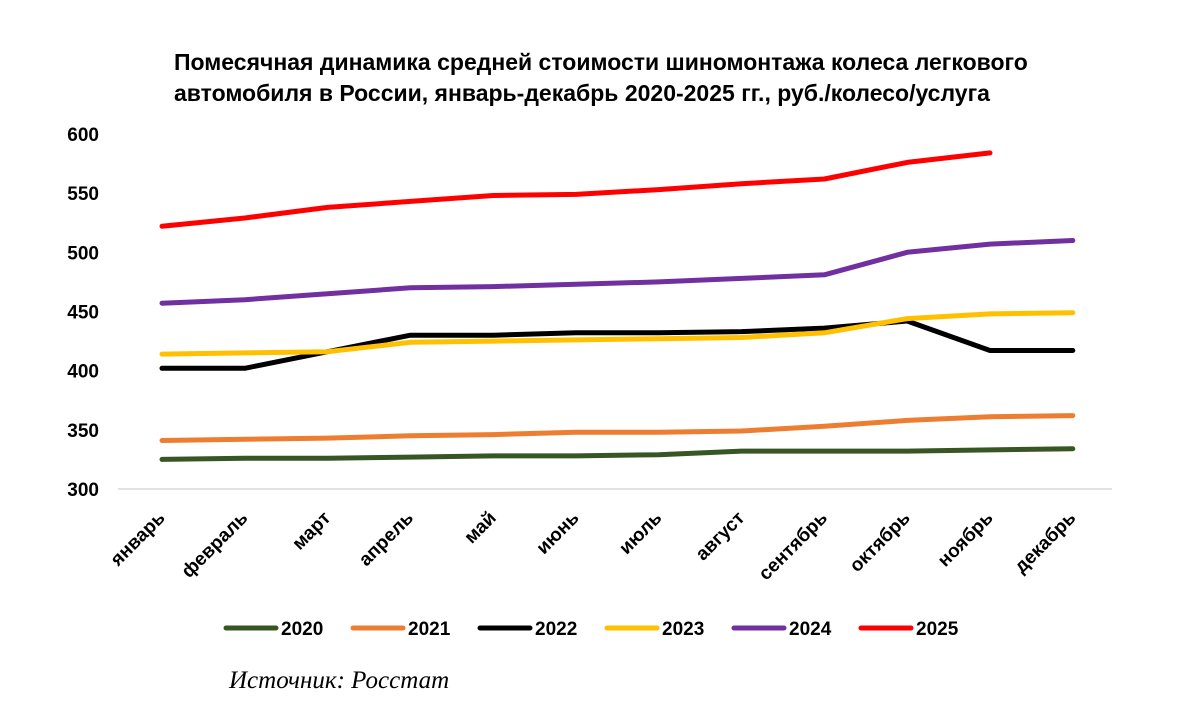 This screenshot has height=718, width=1200. I want to click on series-line-2025, so click(576, 189).